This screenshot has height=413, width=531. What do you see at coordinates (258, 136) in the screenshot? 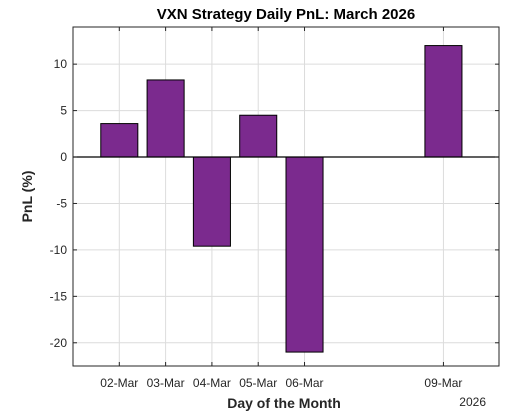
I see `bar-05-Mar` at bounding box center [258, 136].